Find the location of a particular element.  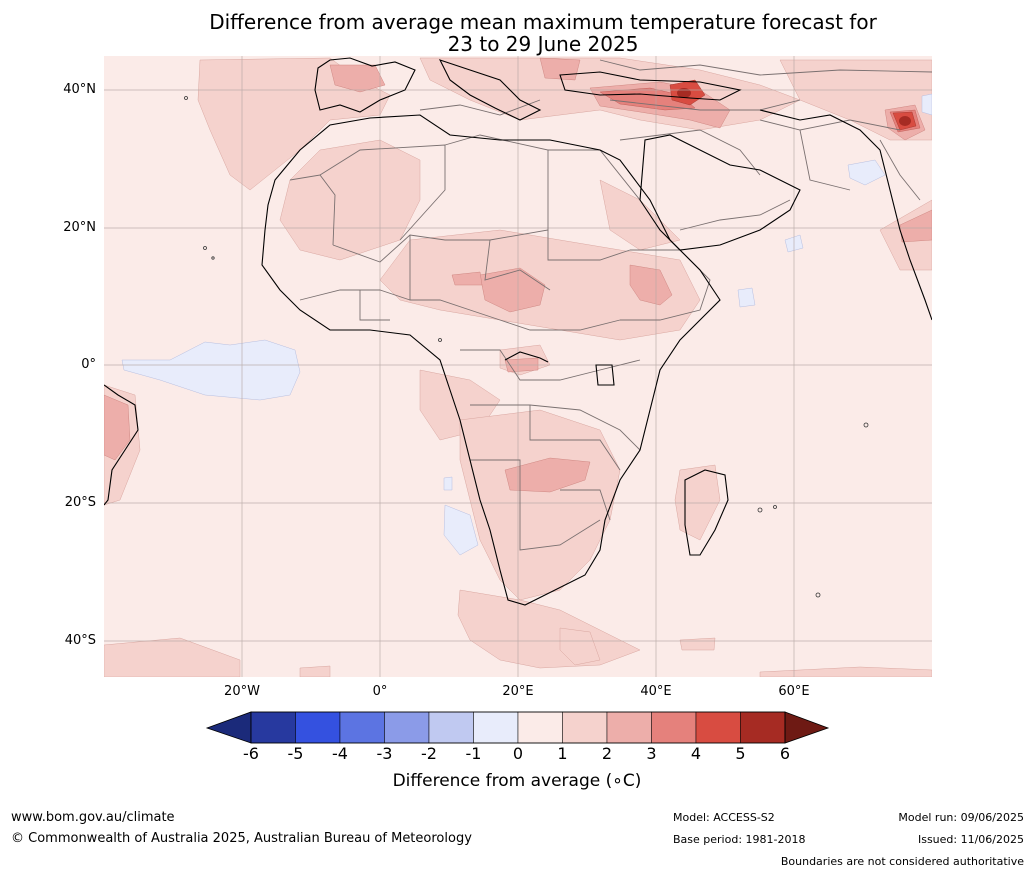

colorbar-tick: 3 is located at coordinates (651, 753).